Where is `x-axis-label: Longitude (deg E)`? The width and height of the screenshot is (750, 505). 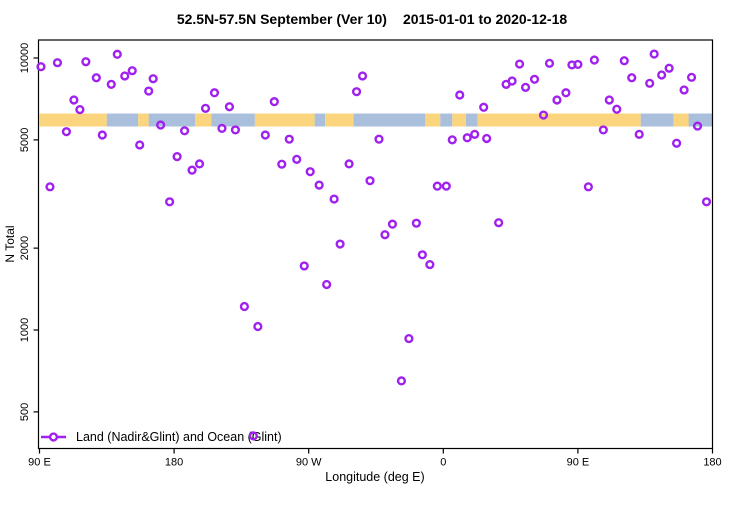 x-axis-label: Longitude (deg E) is located at coordinates (374, 477).